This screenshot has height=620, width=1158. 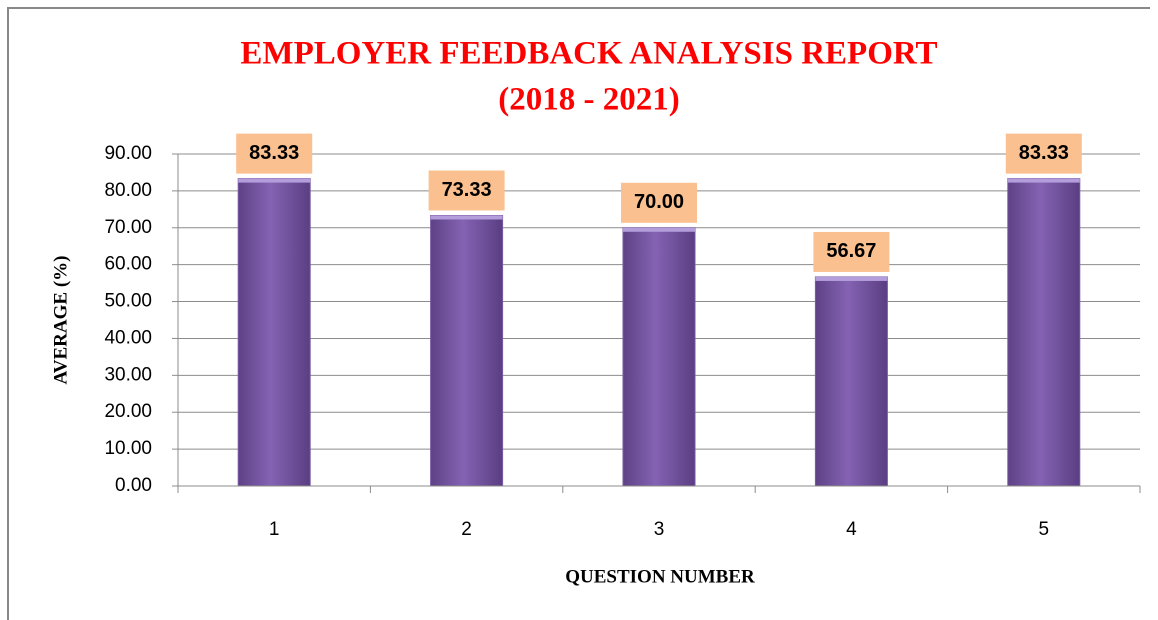 What do you see at coordinates (588, 54) in the screenshot?
I see `chart-title: EMPLOYER FEEDBACK ANALYSIS REPORT` at bounding box center [588, 54].